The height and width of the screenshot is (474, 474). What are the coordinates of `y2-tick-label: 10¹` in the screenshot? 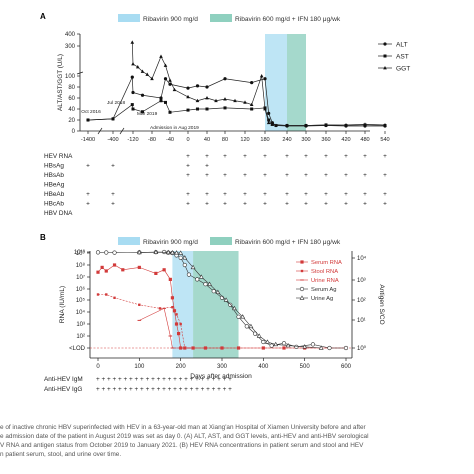 It's located at (361, 321).